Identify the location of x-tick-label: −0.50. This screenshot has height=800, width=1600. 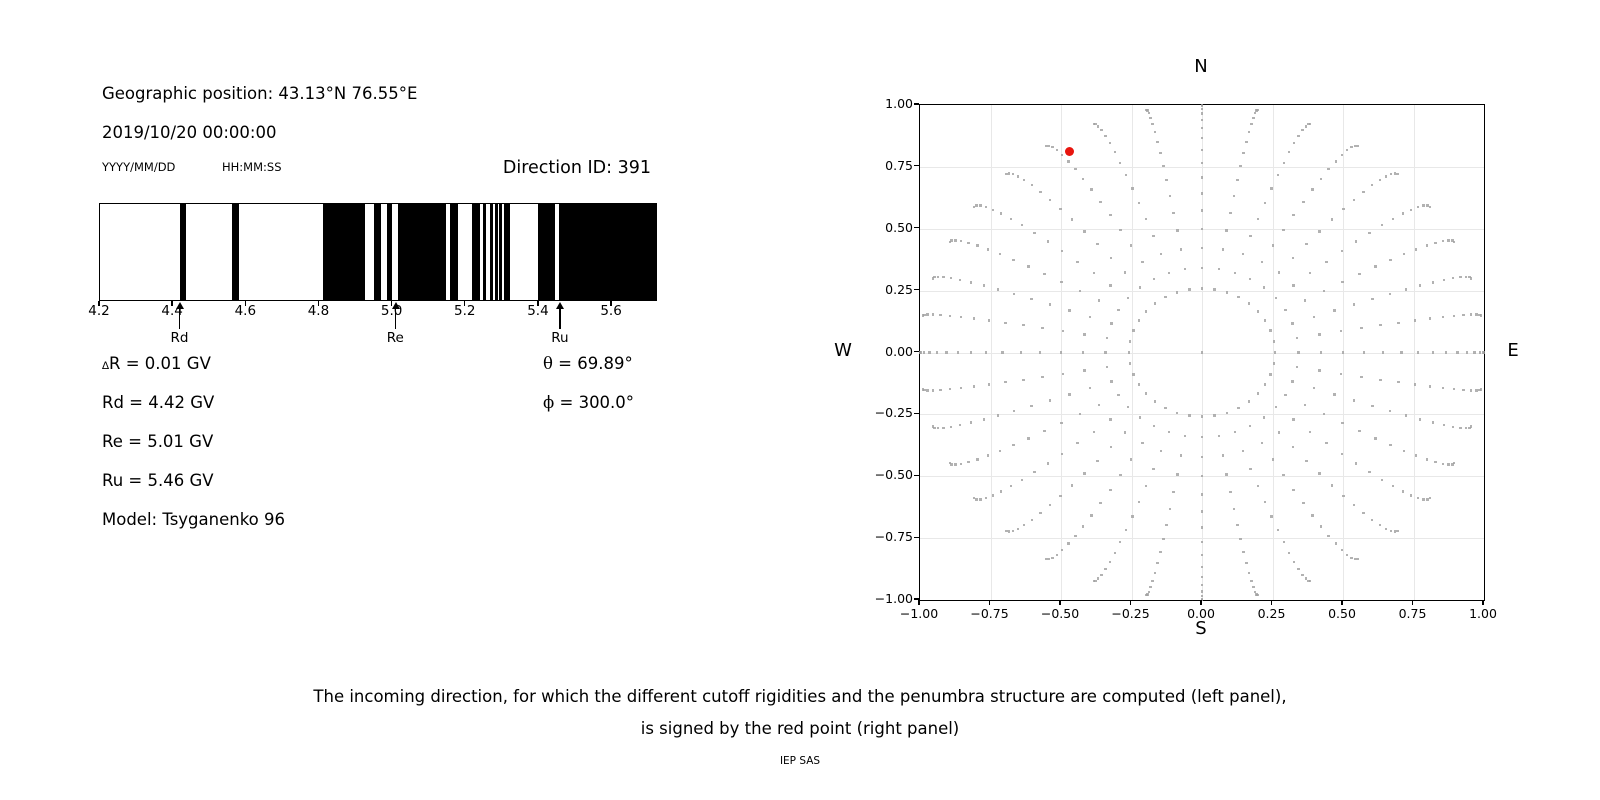
(1060, 613).